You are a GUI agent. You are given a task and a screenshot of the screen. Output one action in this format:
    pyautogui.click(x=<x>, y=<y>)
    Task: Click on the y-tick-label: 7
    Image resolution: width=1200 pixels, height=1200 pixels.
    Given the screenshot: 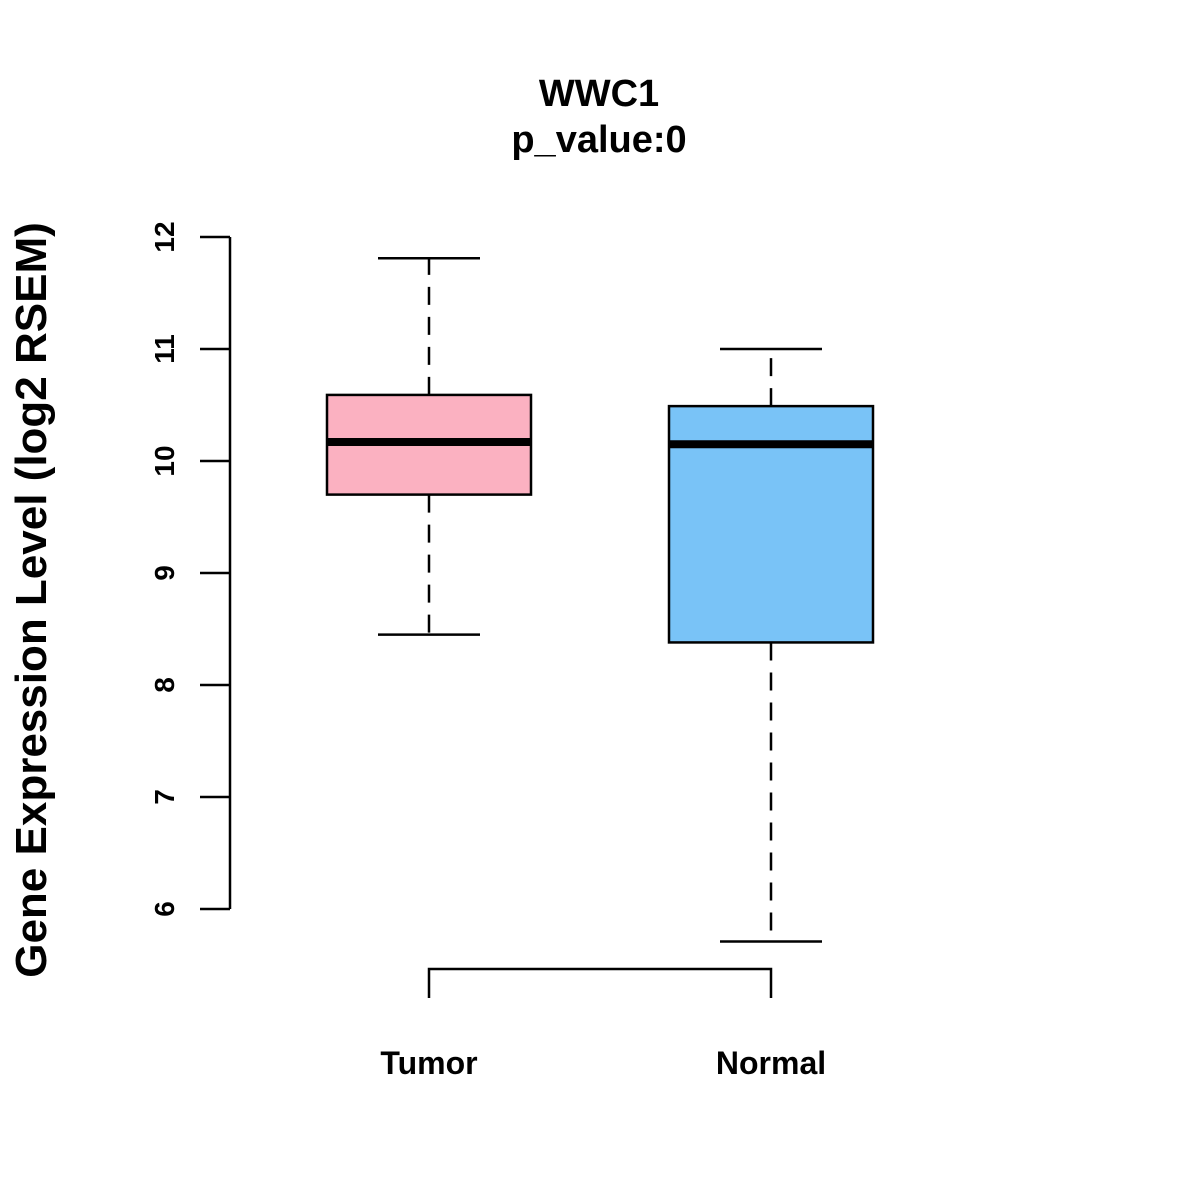 What is the action you would take?
    pyautogui.click(x=164, y=797)
    